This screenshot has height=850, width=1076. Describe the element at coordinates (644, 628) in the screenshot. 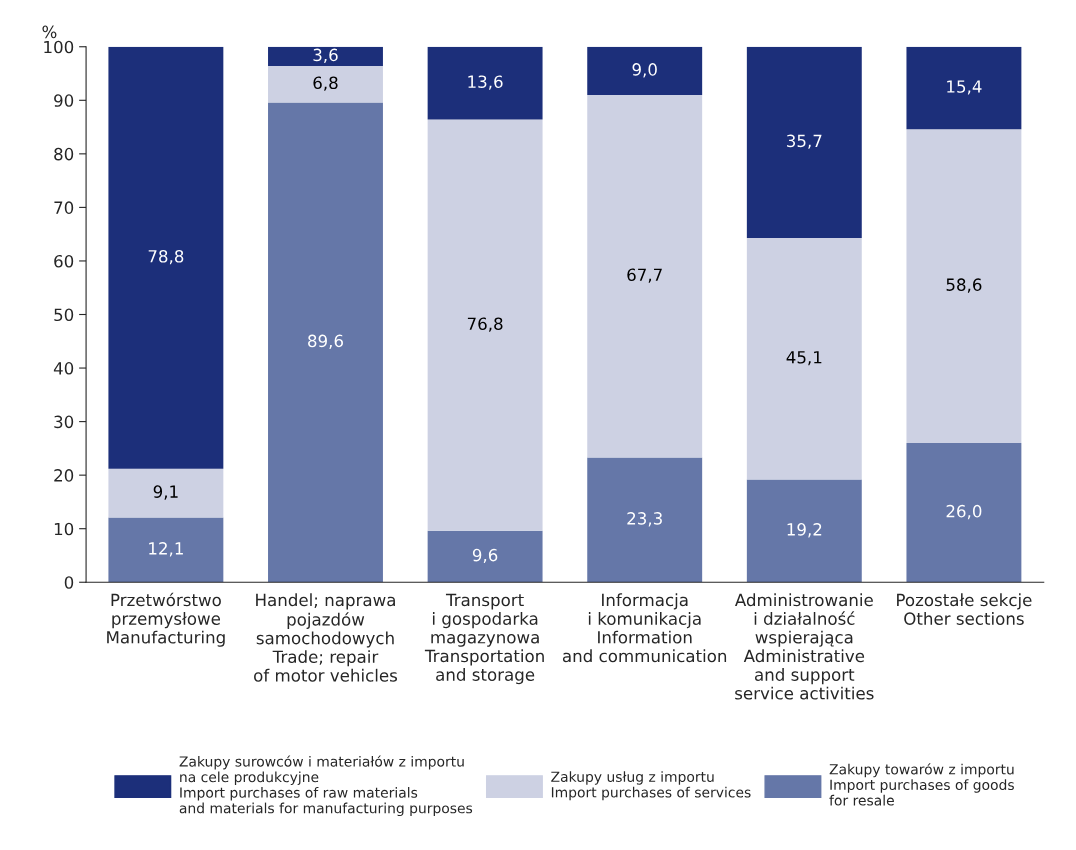

I see `x-tick-label: Informacja i komunikacja Information and communication` at that location.